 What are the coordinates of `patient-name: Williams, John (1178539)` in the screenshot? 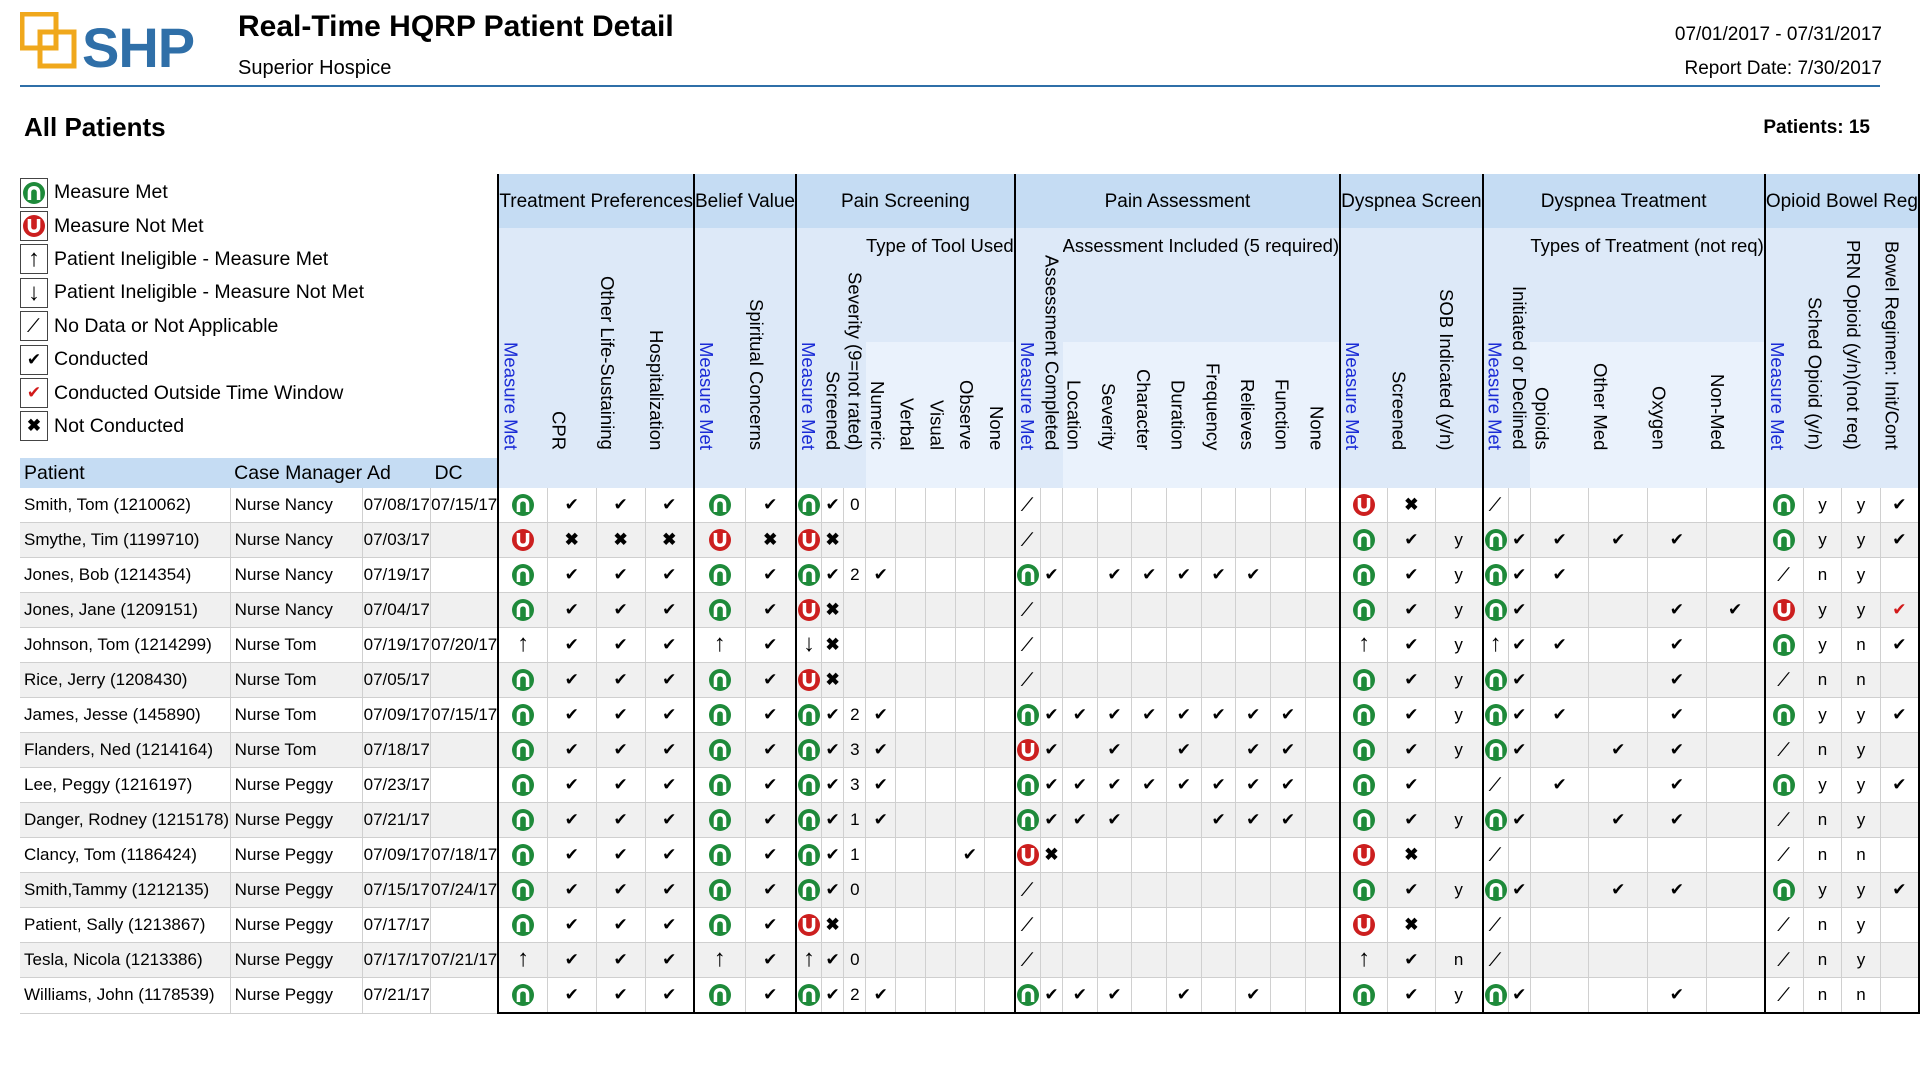 It's located at (125, 995).